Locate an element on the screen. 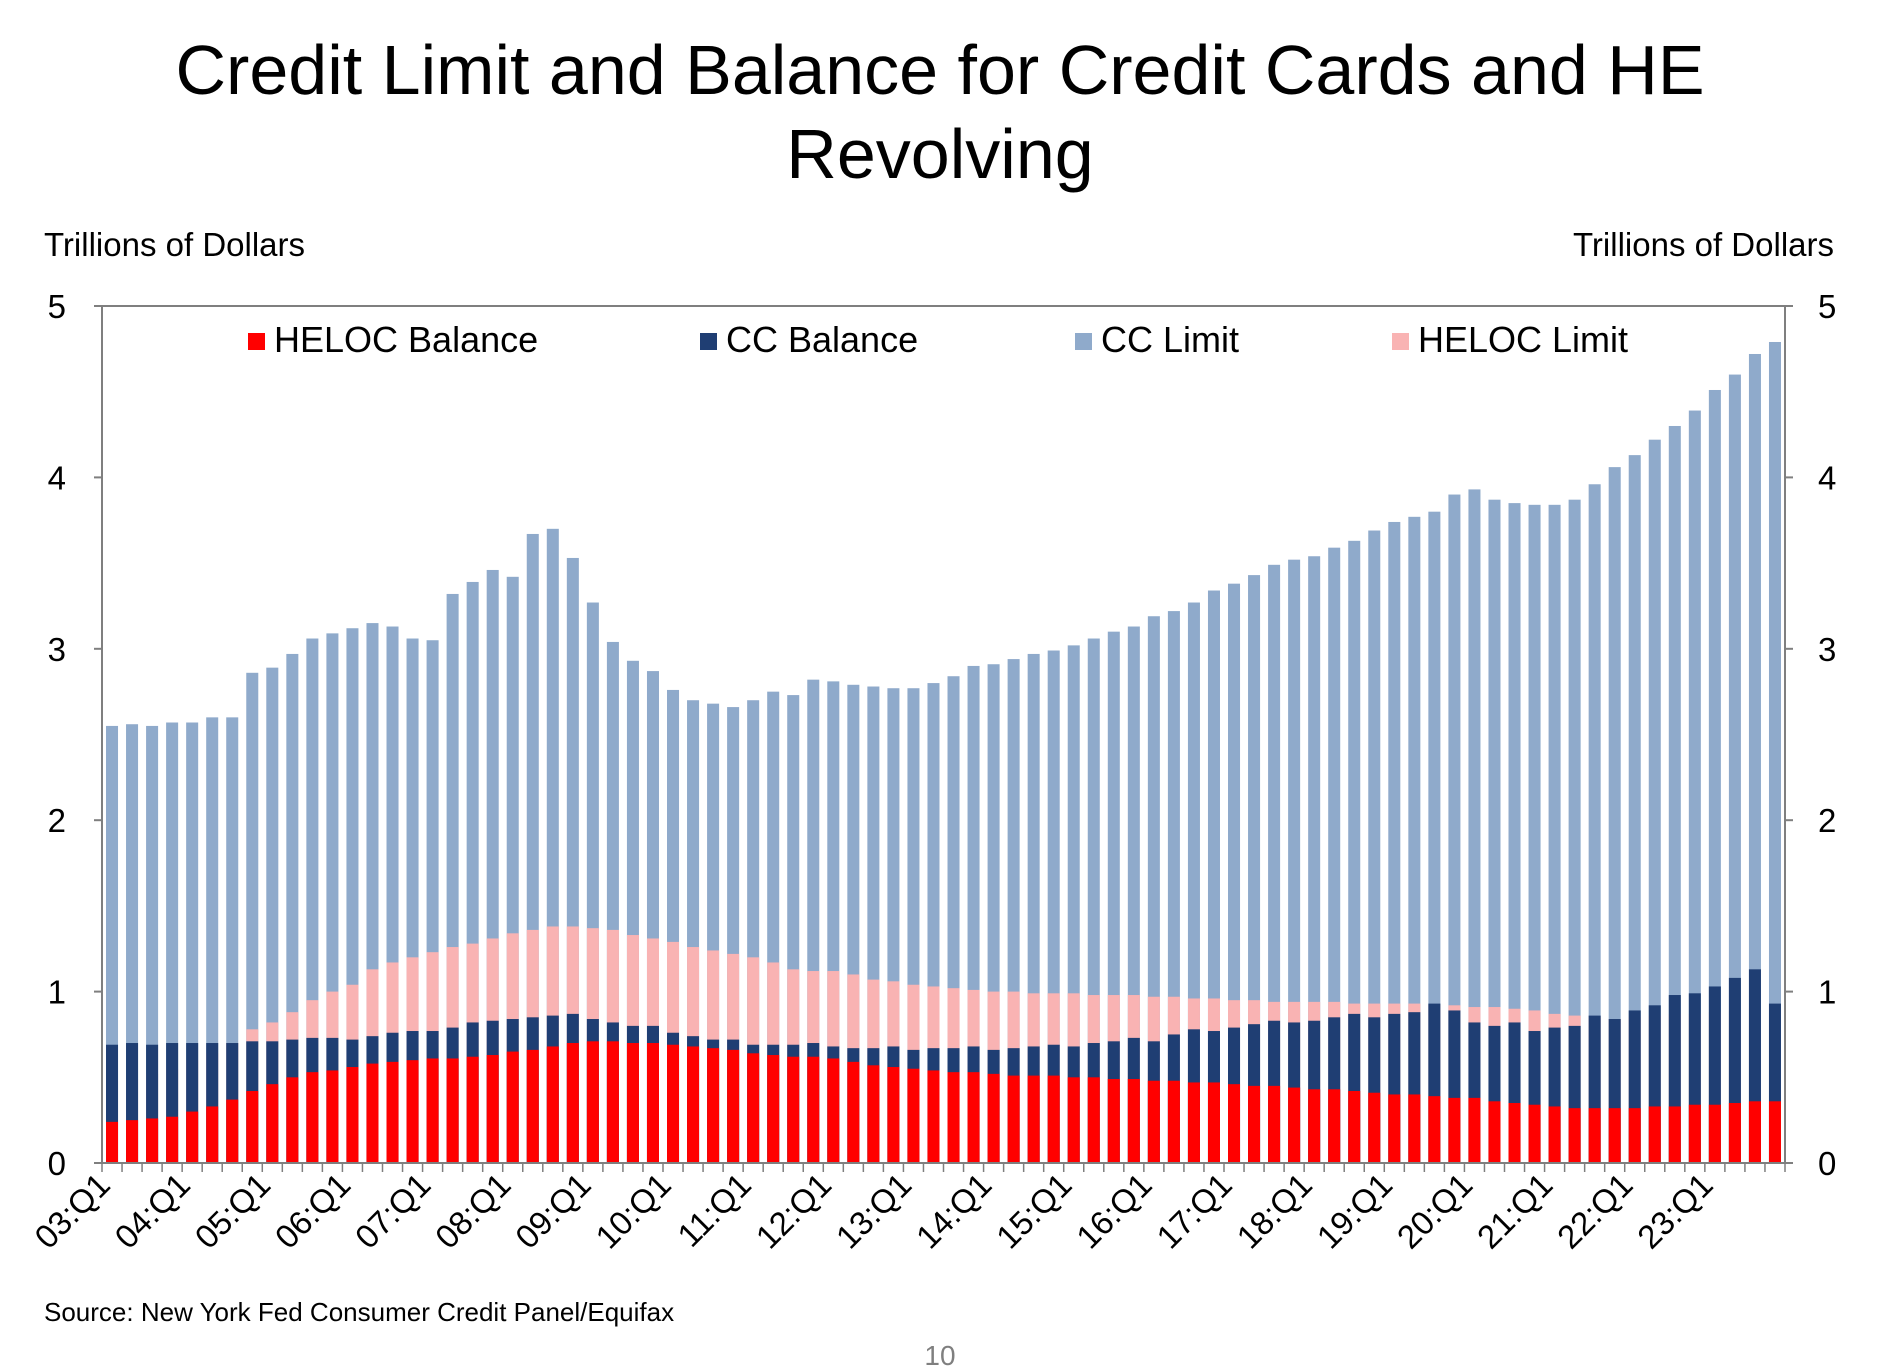 Image resolution: width=1880 pixels, height=1372 pixels. x-tick-label: 08:Q1 is located at coordinates (473, 1211).